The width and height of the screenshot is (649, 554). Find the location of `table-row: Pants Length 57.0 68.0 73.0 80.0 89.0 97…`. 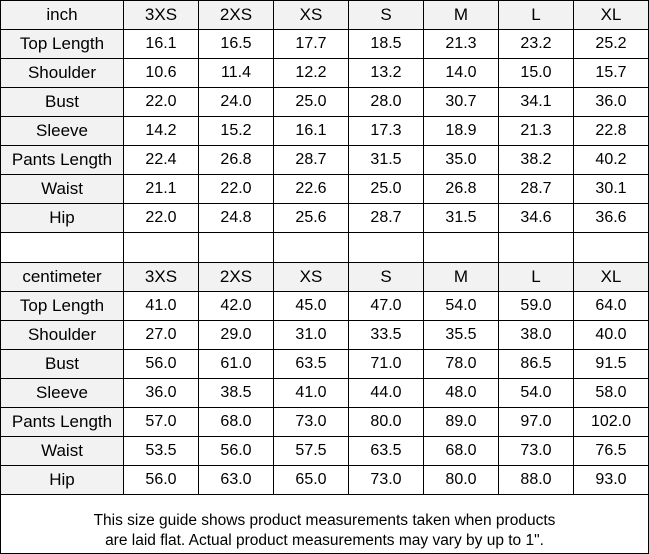

table-row: Pants Length 57.0 68.0 73.0 80.0 89.0 97… is located at coordinates (324, 422).